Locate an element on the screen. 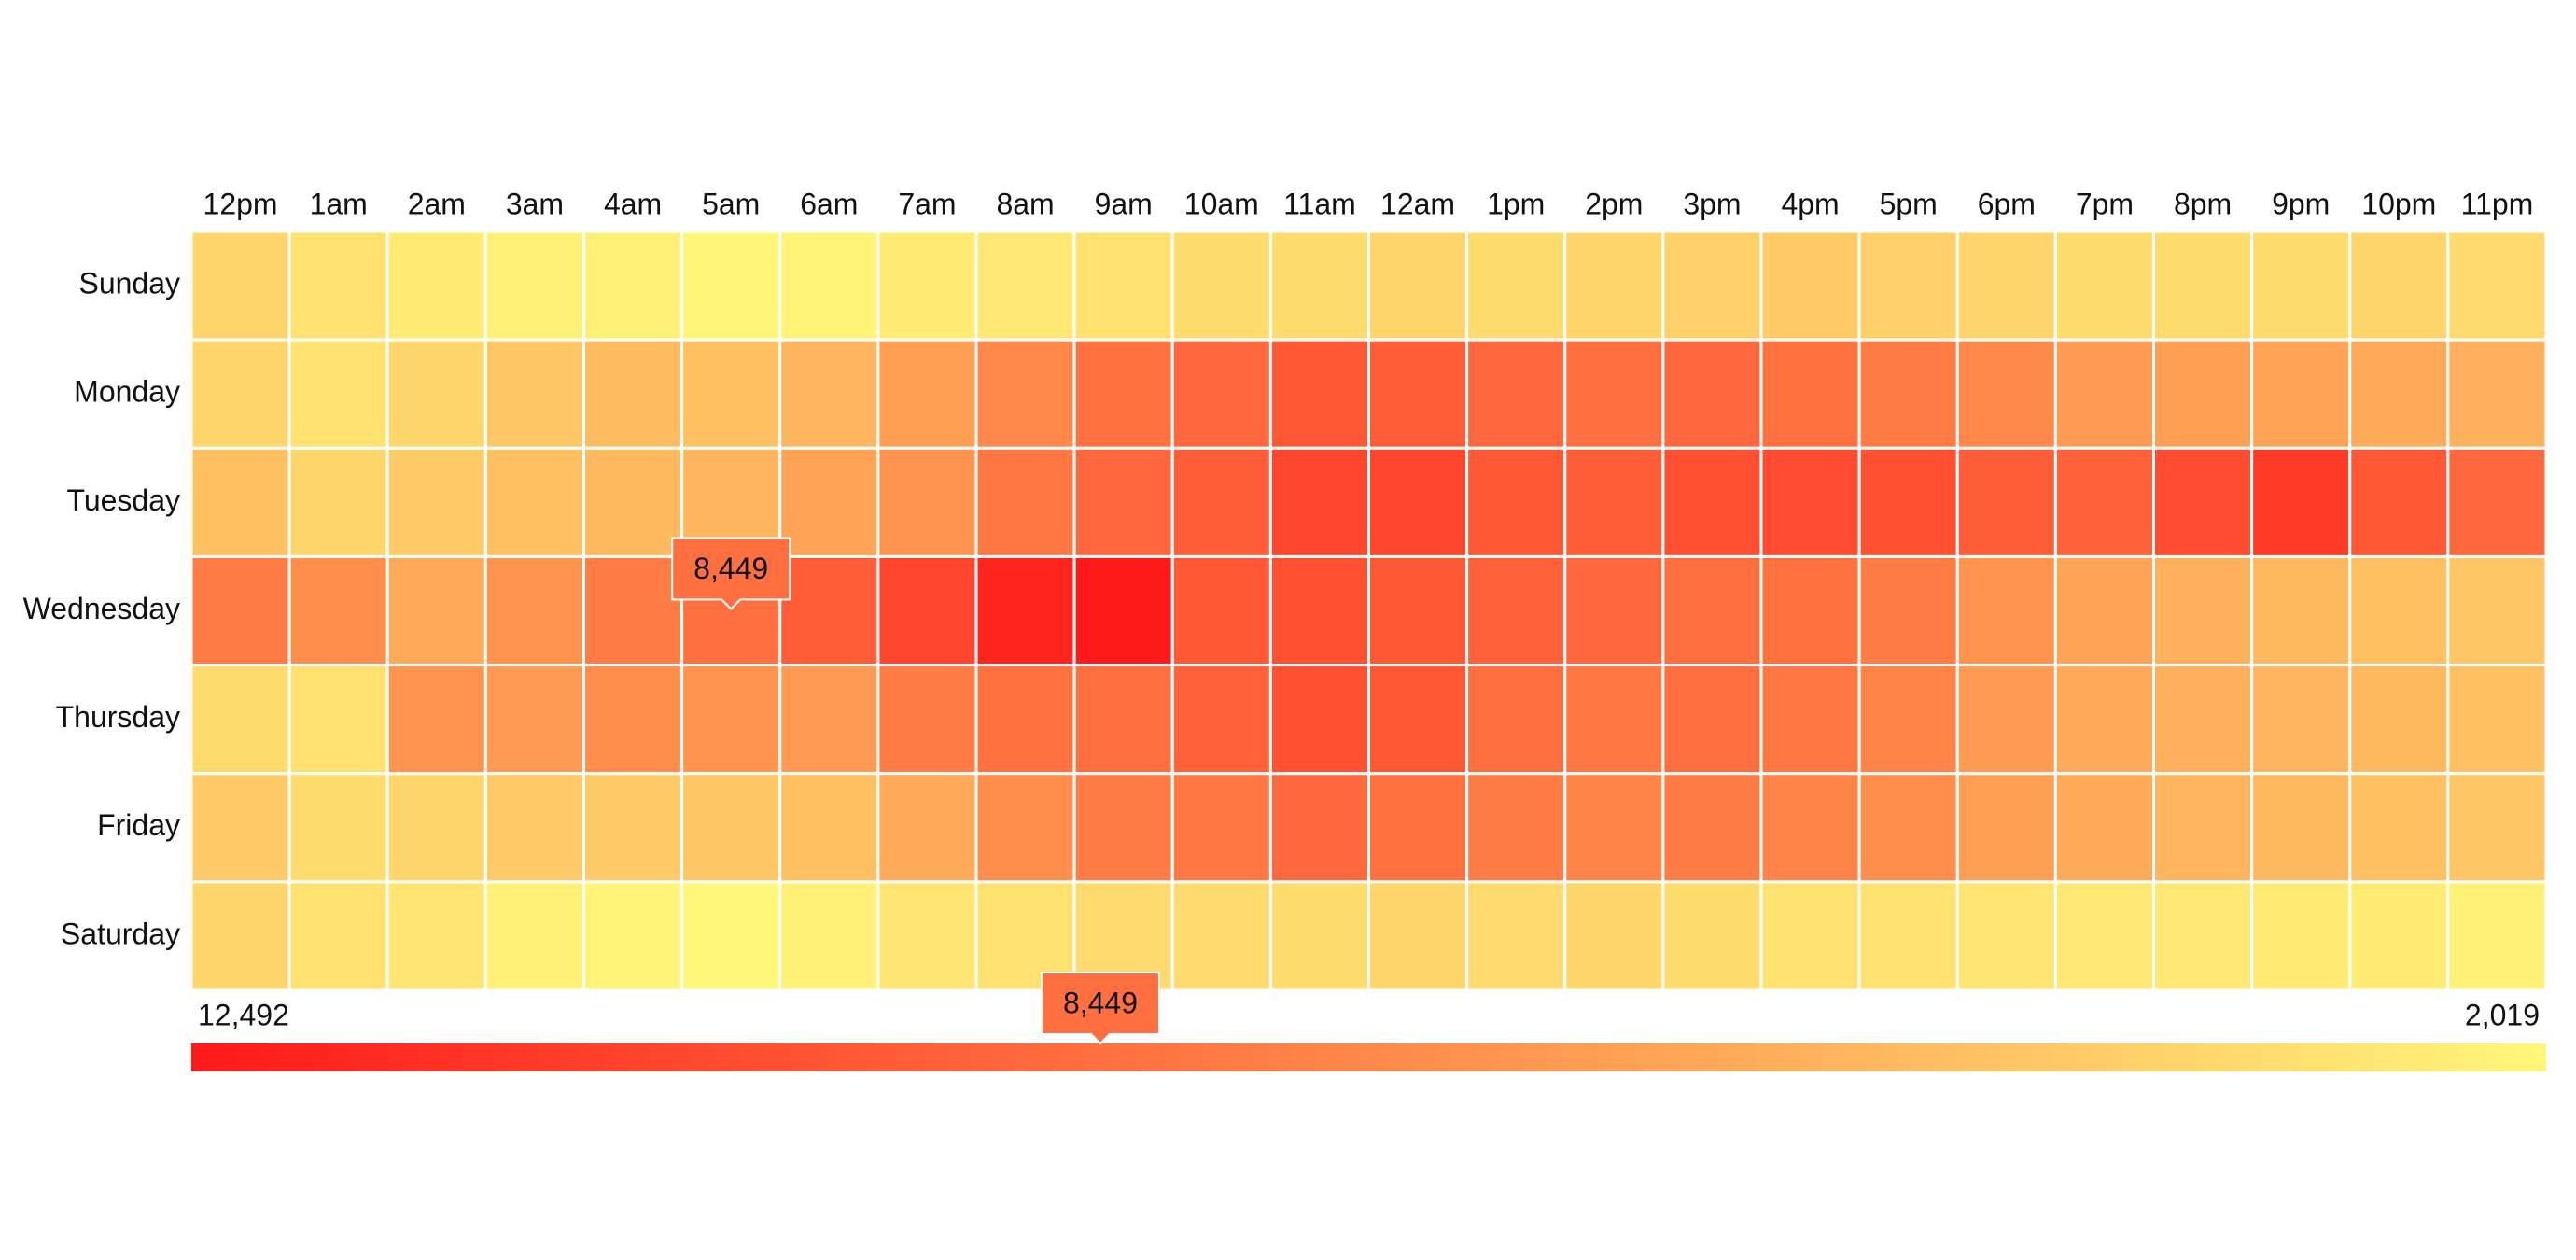  x-tick-label: 2am is located at coordinates (437, 203).